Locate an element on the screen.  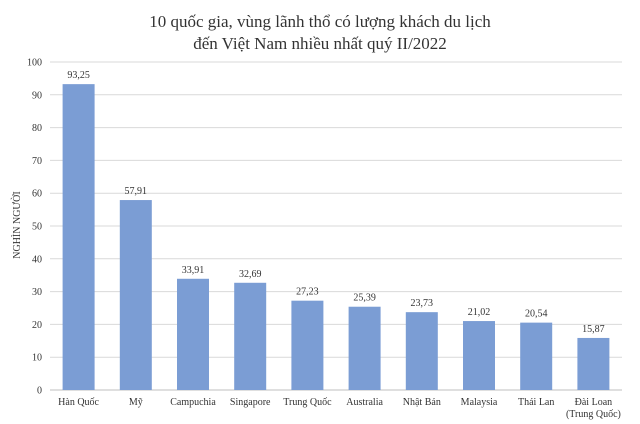
y-tick-label: 20 is located at coordinates (37, 325).